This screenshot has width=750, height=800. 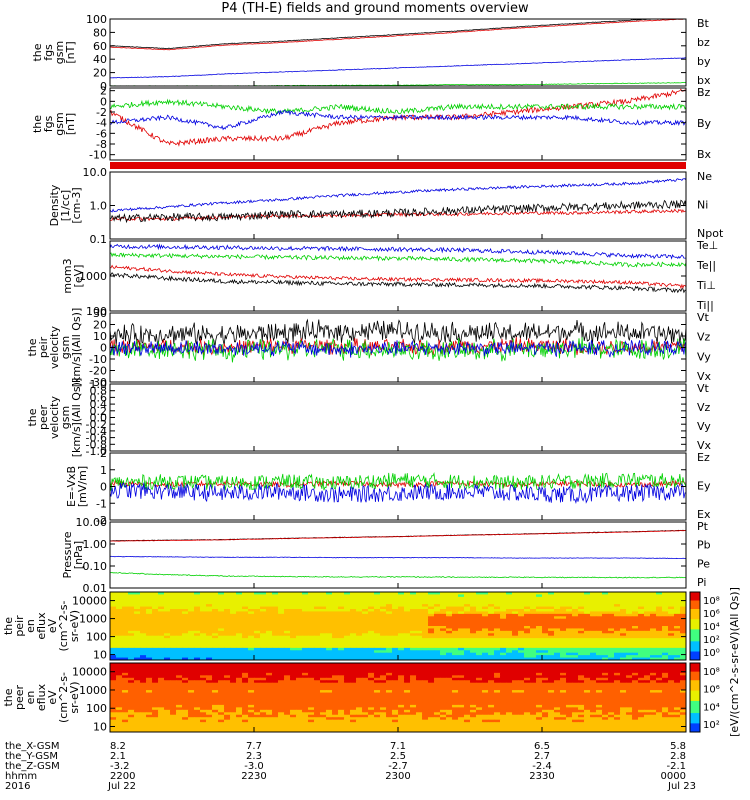 What do you see at coordinates (43, 418) in the screenshot?
I see `y-axis-label: peer` at bounding box center [43, 418].